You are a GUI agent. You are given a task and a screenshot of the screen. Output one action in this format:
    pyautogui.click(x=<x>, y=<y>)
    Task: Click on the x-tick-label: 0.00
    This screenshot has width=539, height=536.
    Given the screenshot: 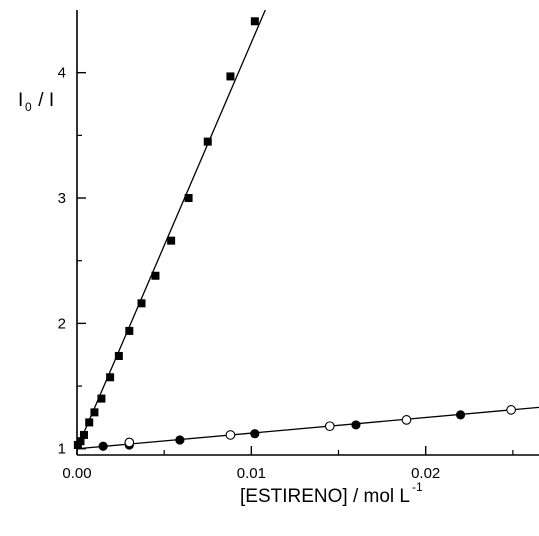 What is the action you would take?
    pyautogui.click(x=76, y=473)
    